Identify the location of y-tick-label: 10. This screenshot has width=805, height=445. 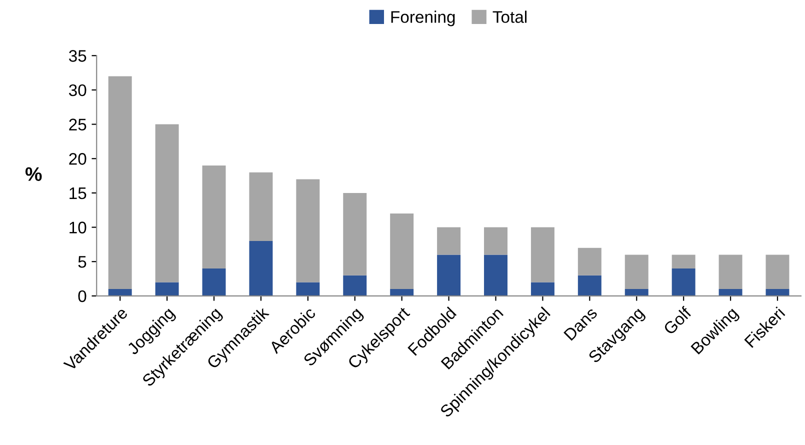
(78, 228).